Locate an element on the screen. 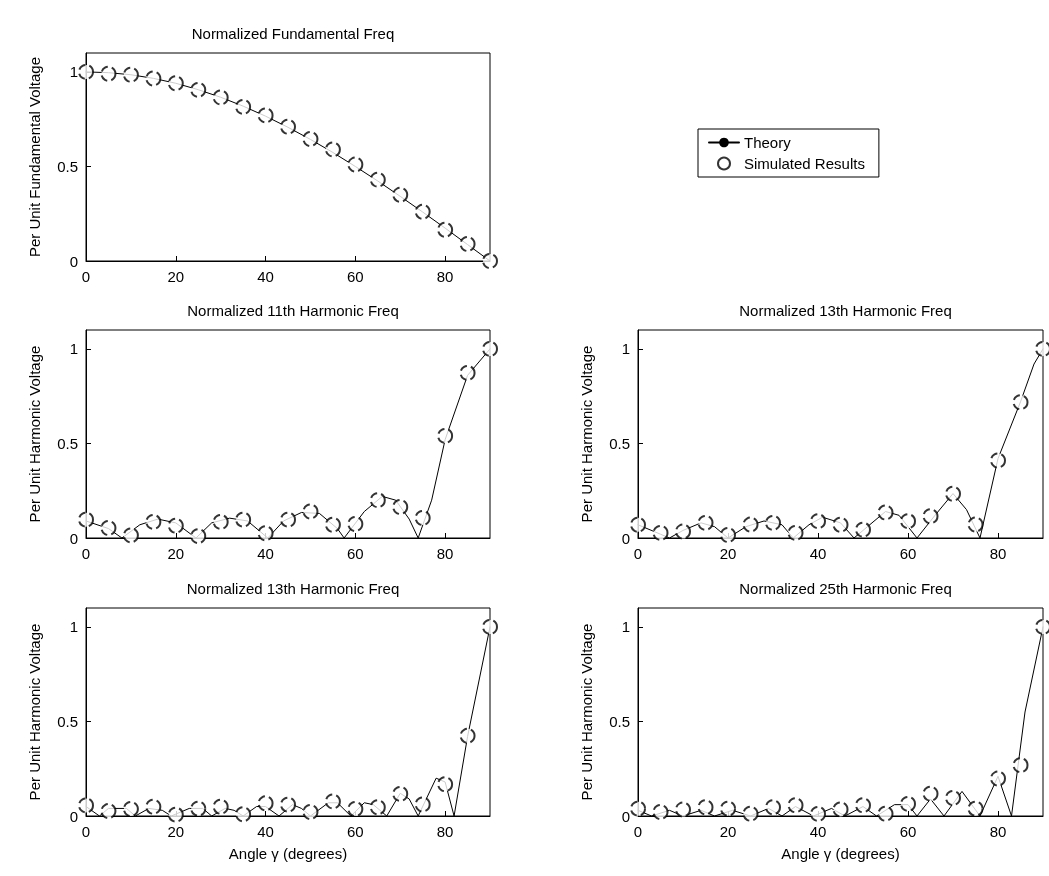 This screenshot has height=876, width=1049. legend-label: Simulated Results is located at coordinates (804, 163).